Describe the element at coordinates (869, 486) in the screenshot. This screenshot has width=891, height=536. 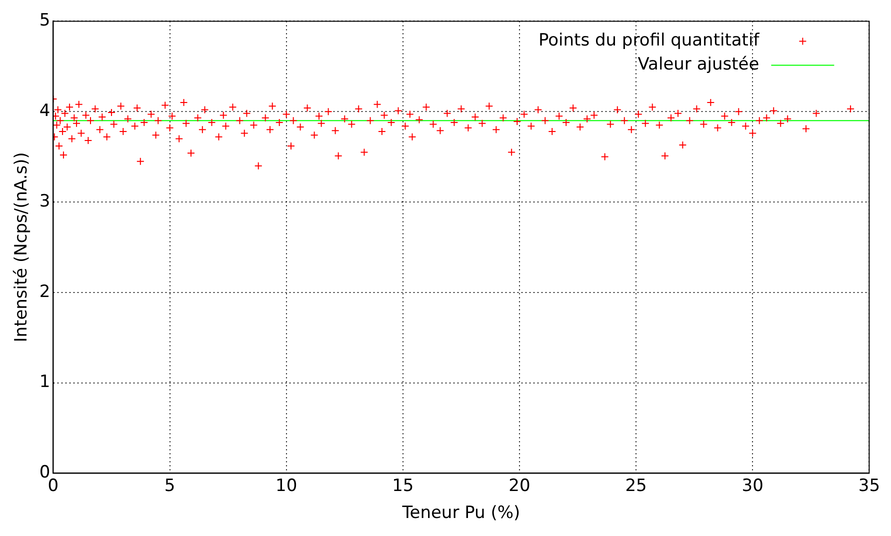
I see `x-tick-label: 35` at that location.